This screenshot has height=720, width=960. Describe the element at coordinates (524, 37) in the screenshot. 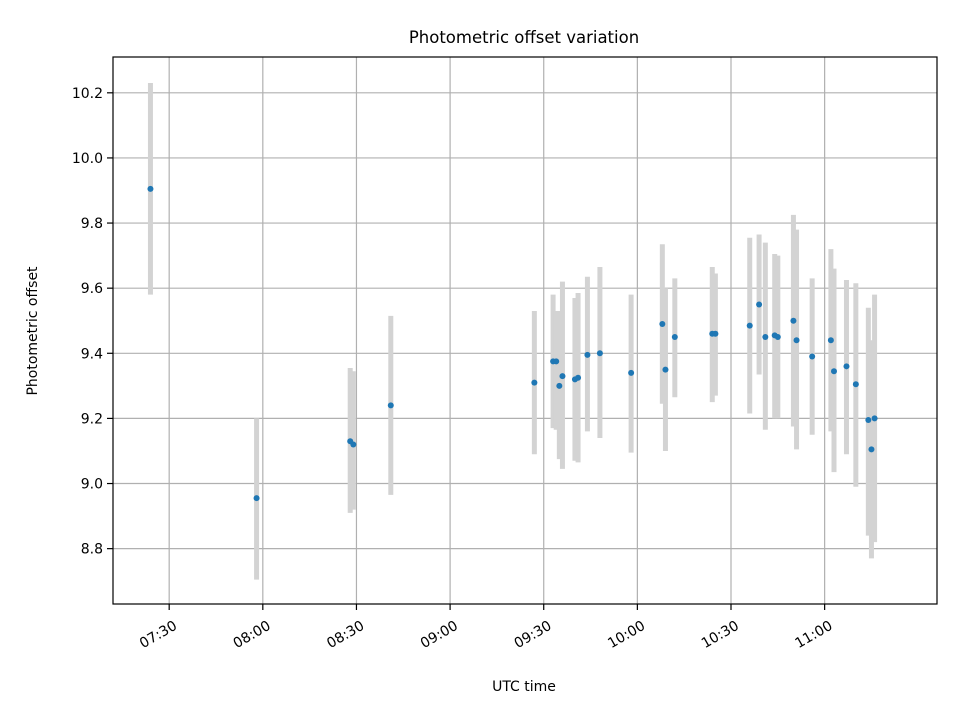

I see `chart-title: Photometric offset variation` at that location.